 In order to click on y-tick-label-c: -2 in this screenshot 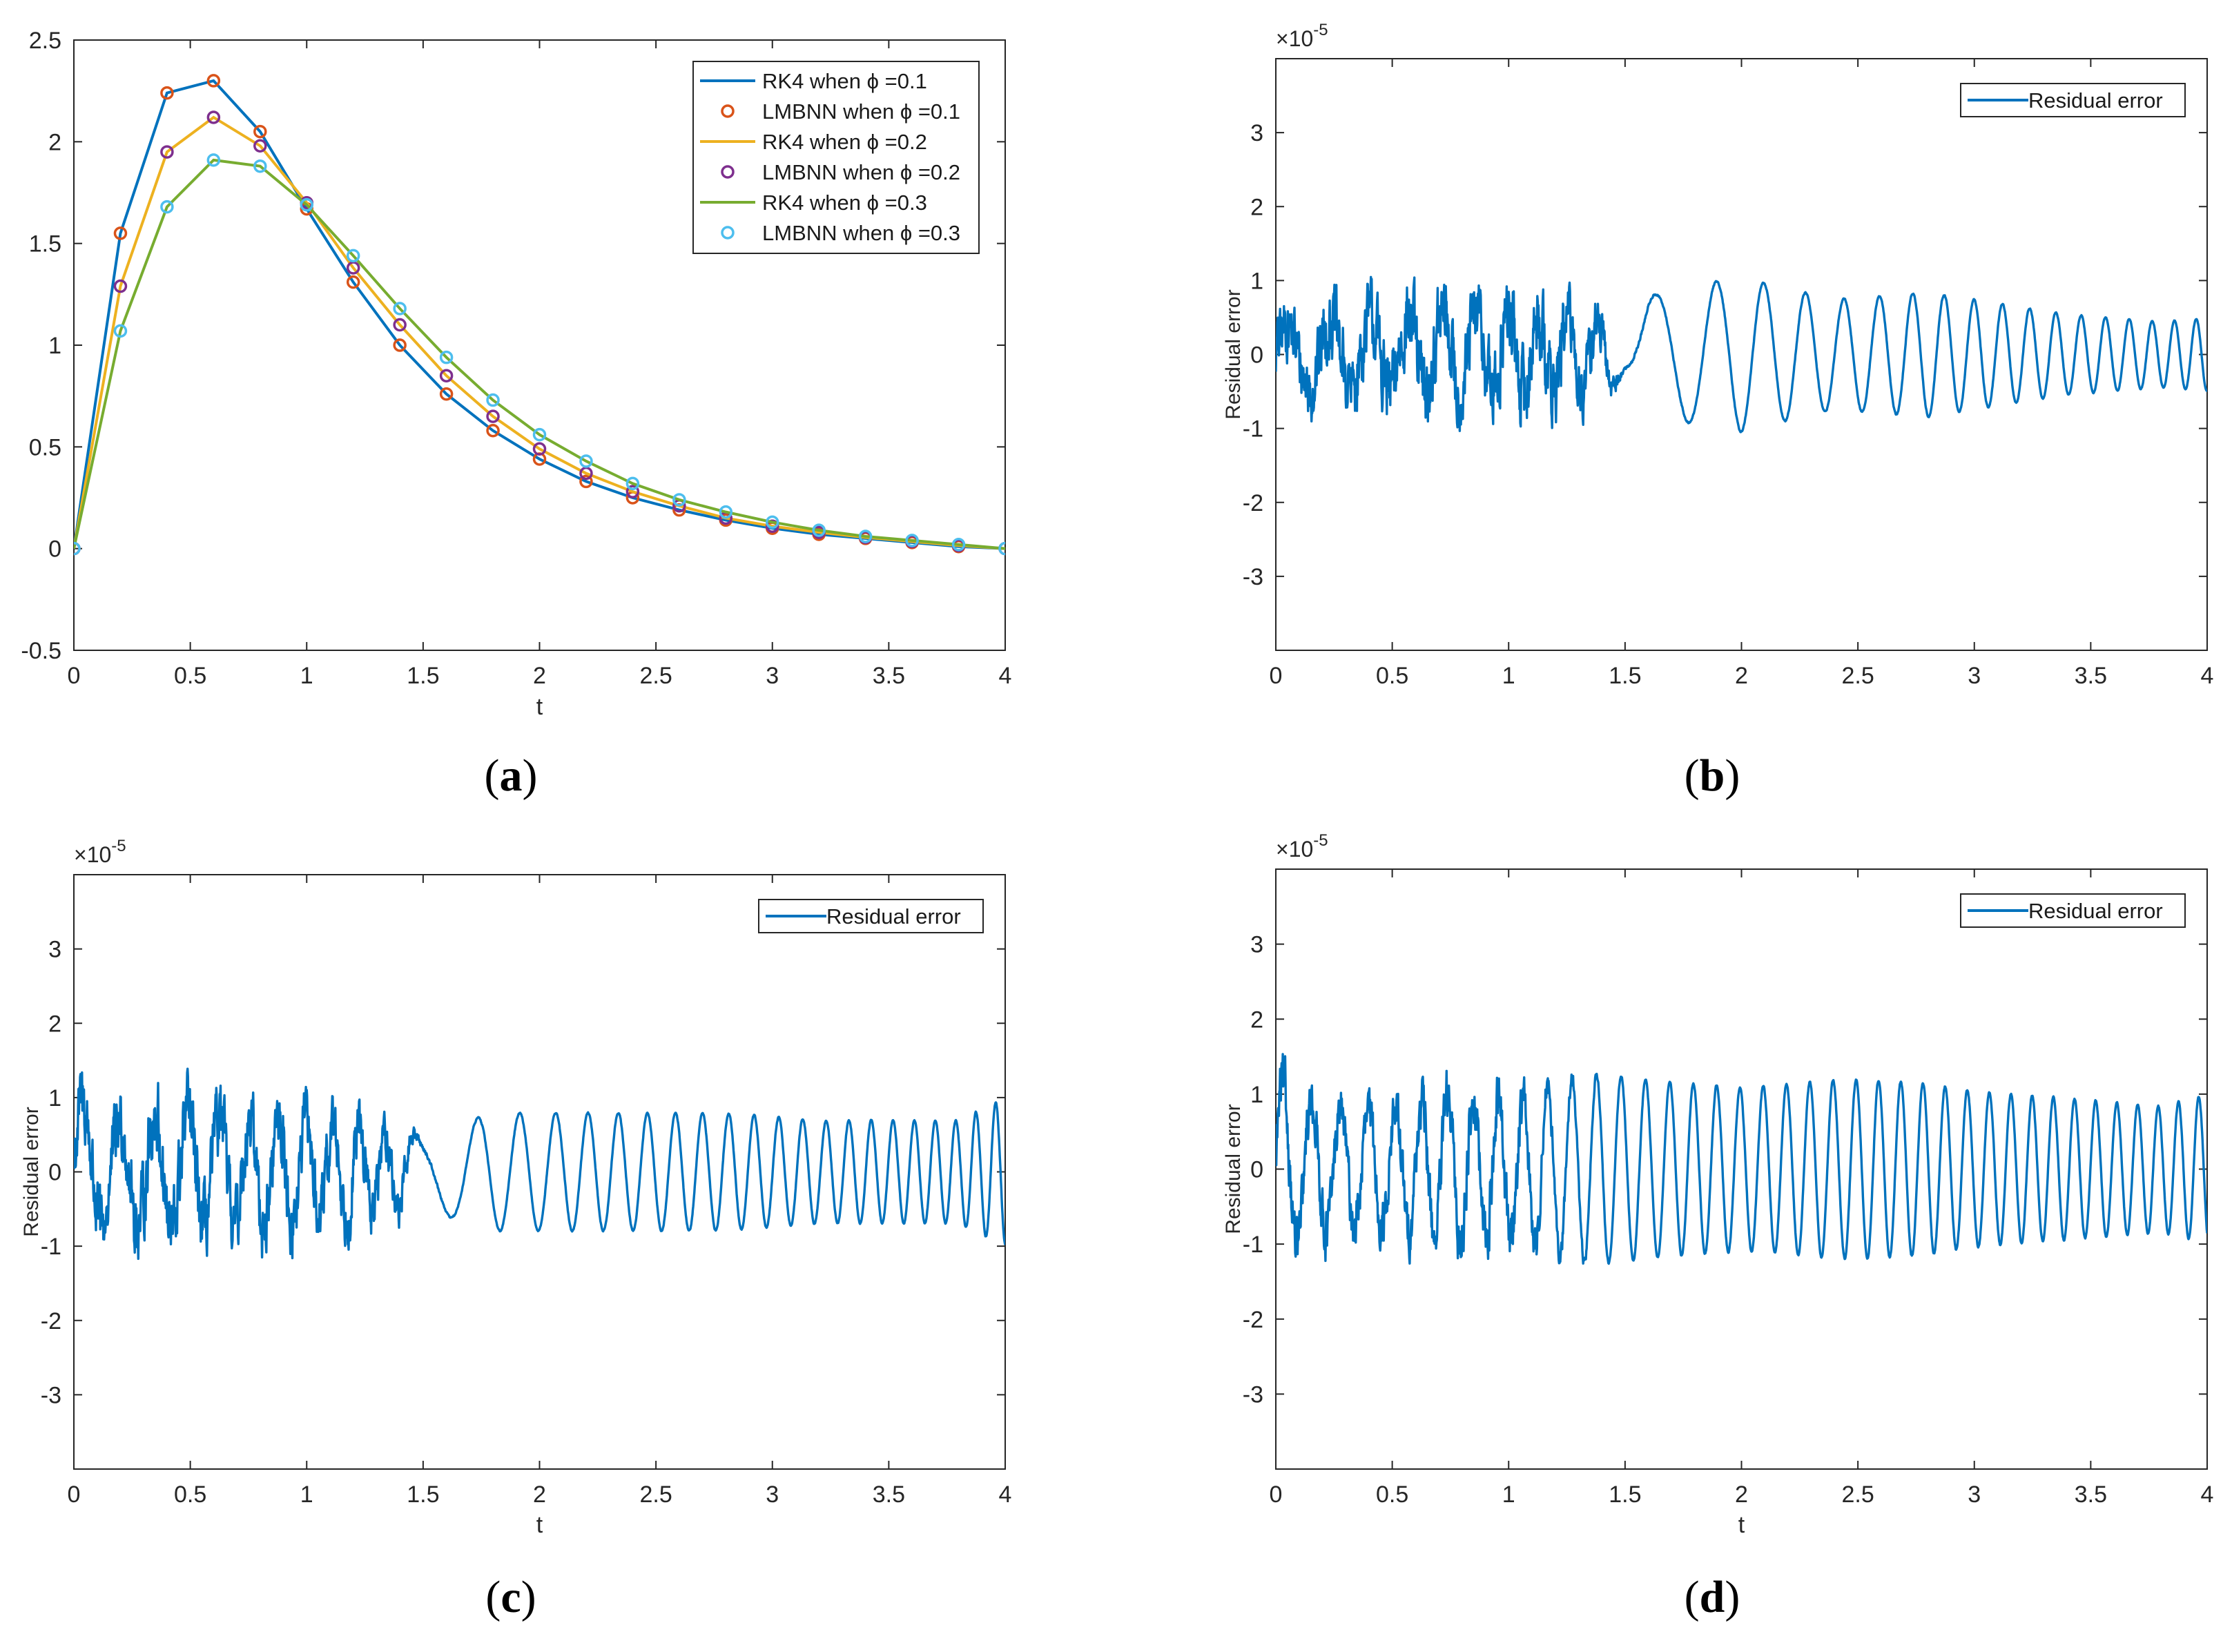, I will do `click(51, 1321)`.